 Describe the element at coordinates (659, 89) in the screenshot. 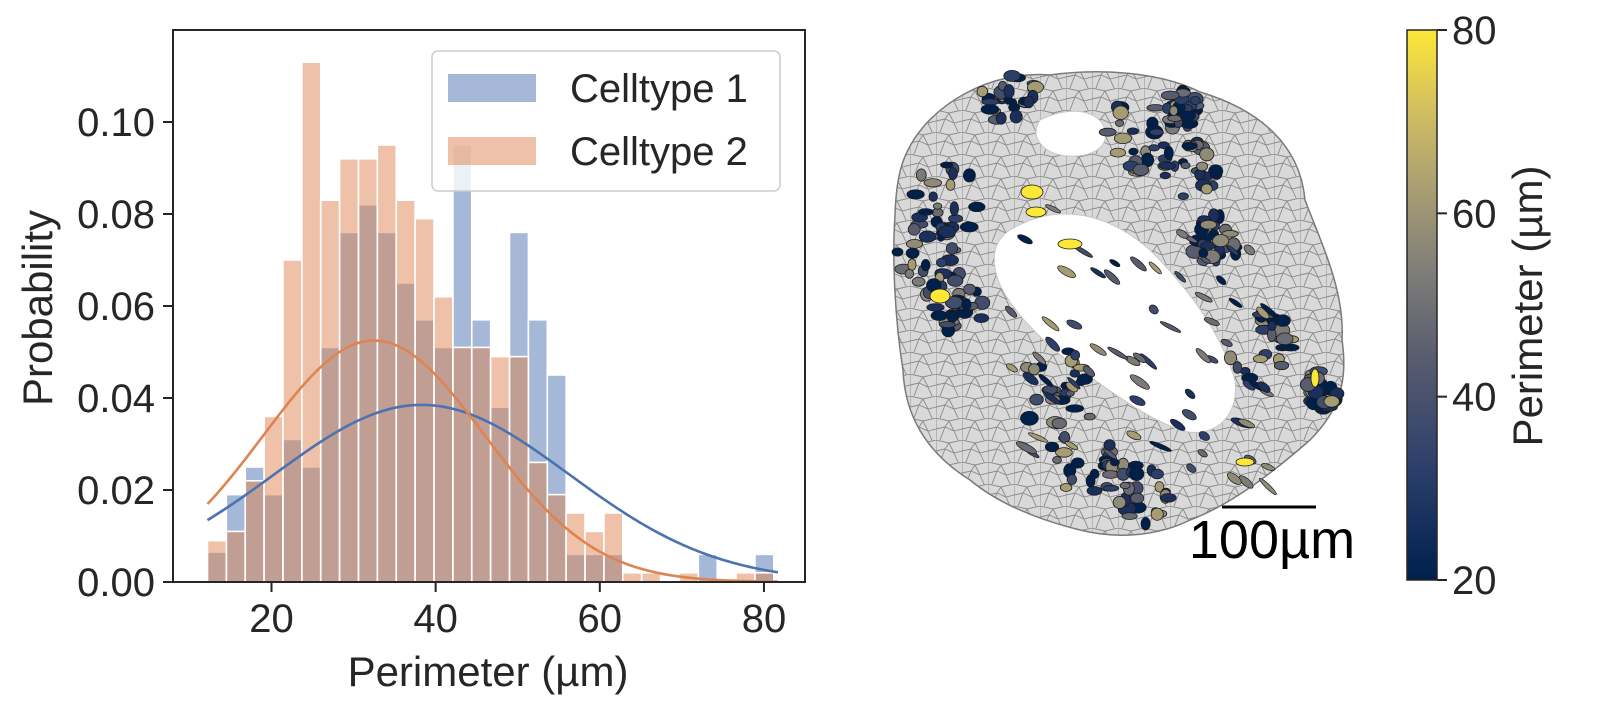

I see `legend-label-celltype-1: Celltype 1` at that location.